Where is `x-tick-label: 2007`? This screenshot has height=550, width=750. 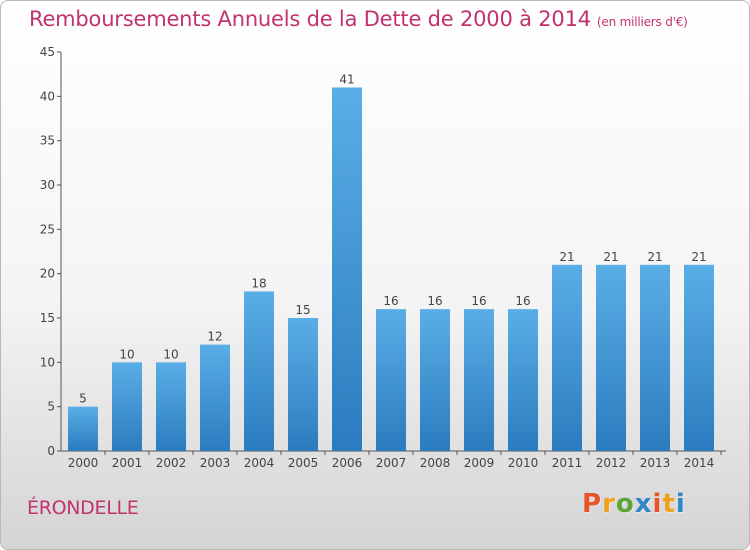
x-tick-label: 2007 is located at coordinates (391, 463).